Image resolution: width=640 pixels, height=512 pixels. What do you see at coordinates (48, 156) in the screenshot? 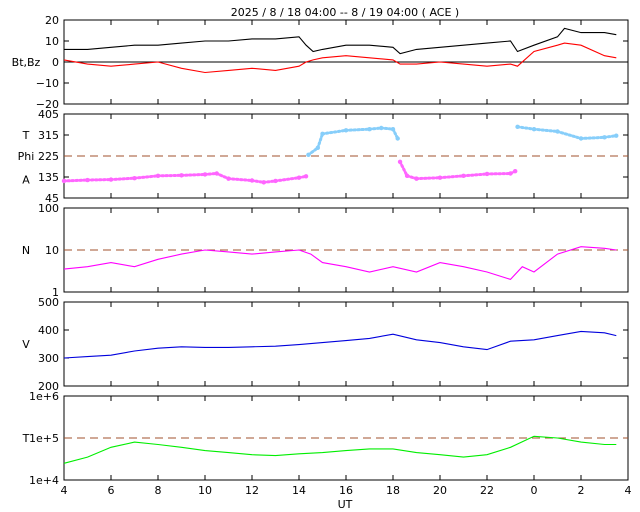
I see `y-tick-label: 225` at bounding box center [48, 156].